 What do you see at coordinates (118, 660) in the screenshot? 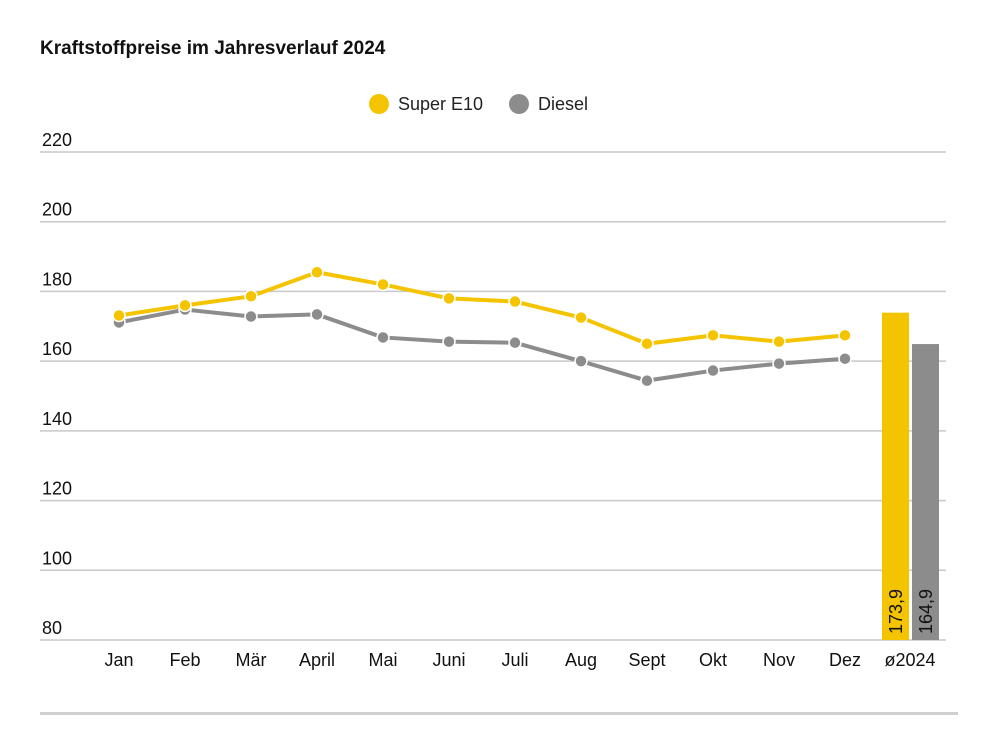
I see `x-tick-label: Jan` at bounding box center [118, 660].